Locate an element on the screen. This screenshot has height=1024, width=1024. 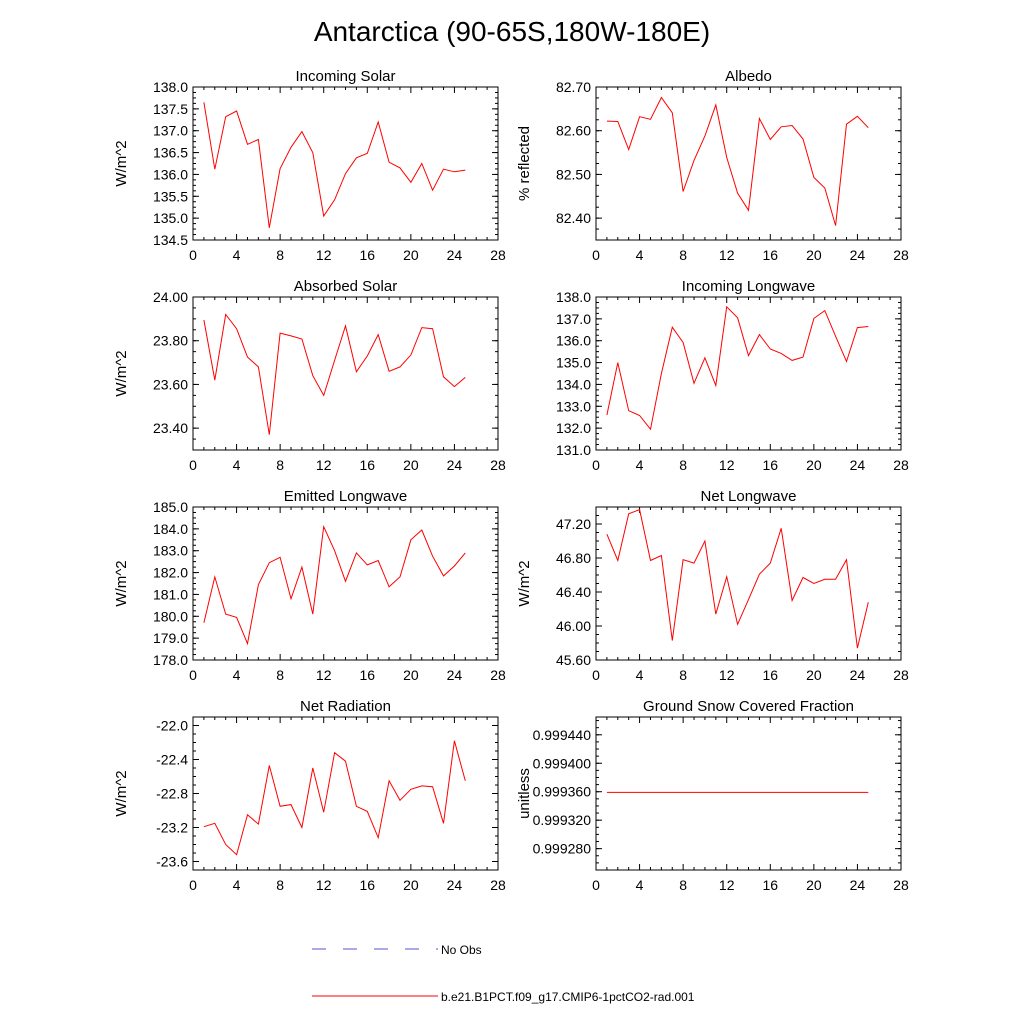
y-tick-label: 136.0 is located at coordinates (170, 174).